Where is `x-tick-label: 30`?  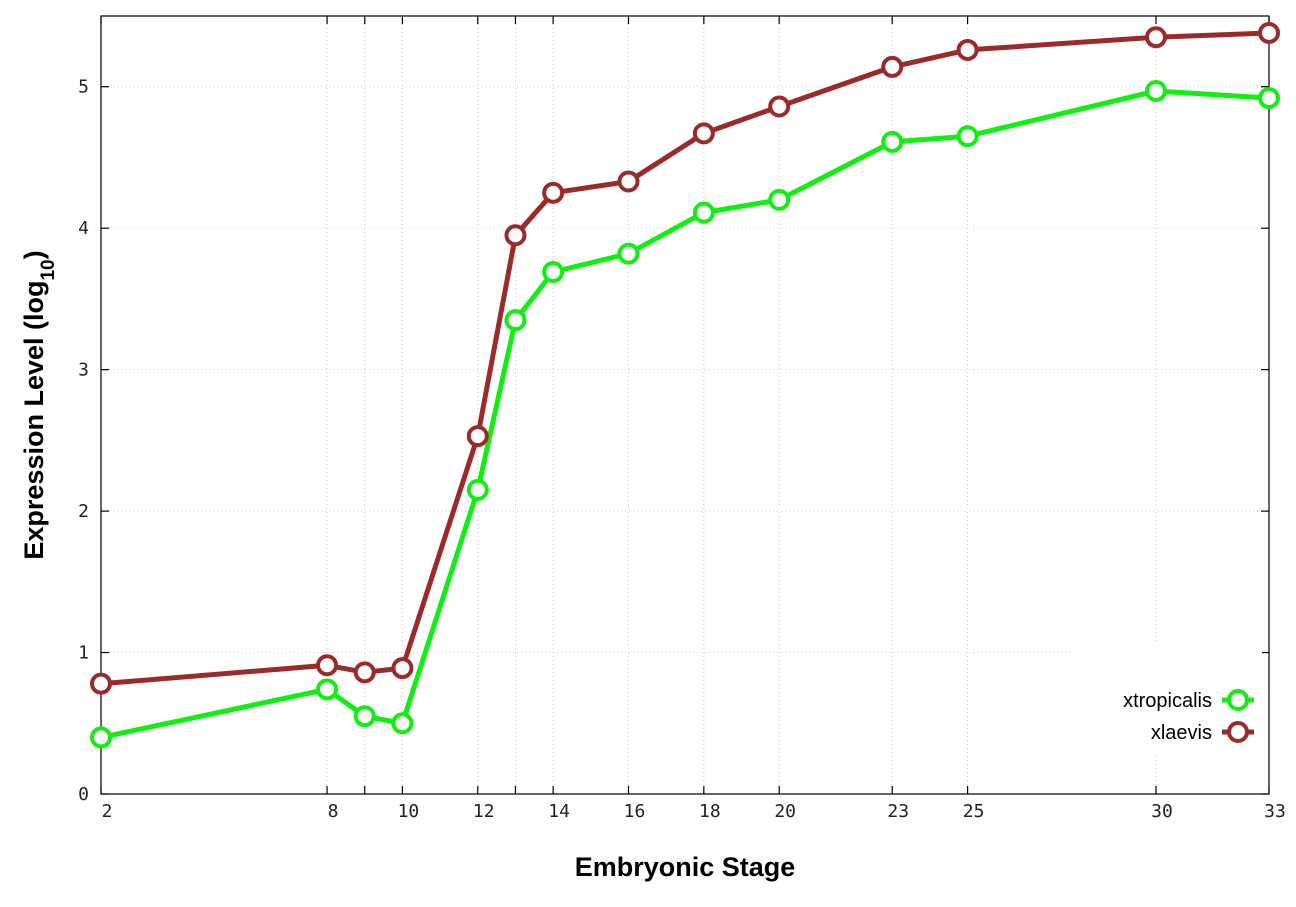 x-tick-label: 30 is located at coordinates (1162, 811).